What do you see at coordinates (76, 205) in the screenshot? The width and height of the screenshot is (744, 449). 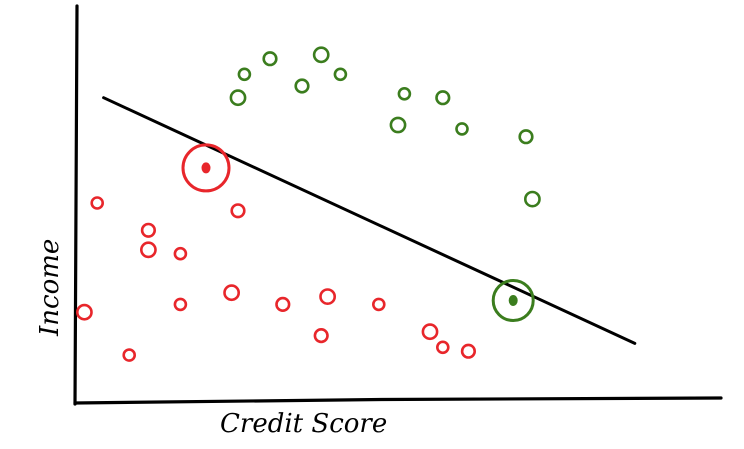 I see `y-axis-line` at bounding box center [76, 205].